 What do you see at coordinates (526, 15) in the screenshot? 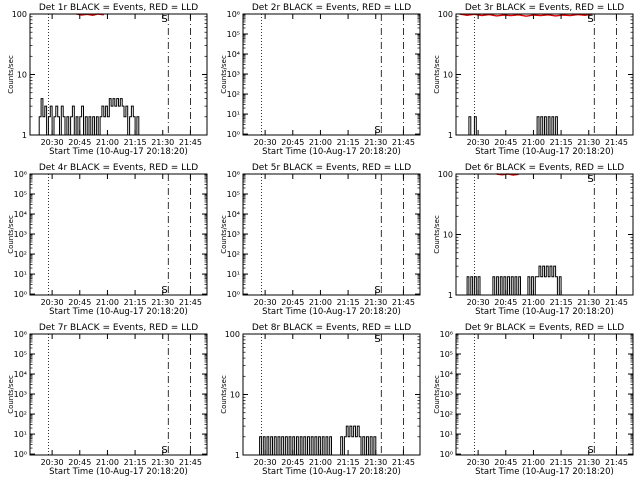
I see `lld-series-line` at bounding box center [526, 15].